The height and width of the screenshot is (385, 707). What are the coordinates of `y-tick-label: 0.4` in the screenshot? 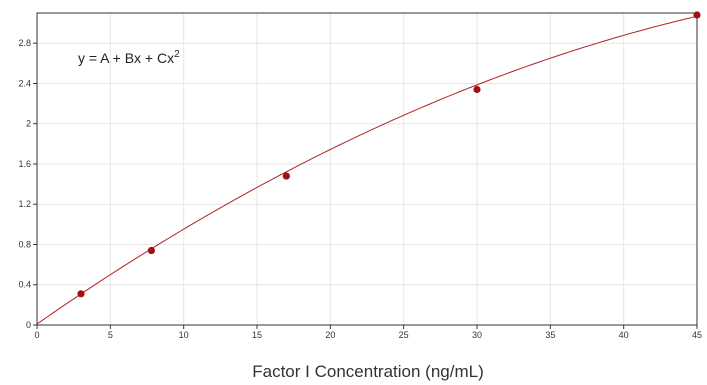 It's located at (24, 285).